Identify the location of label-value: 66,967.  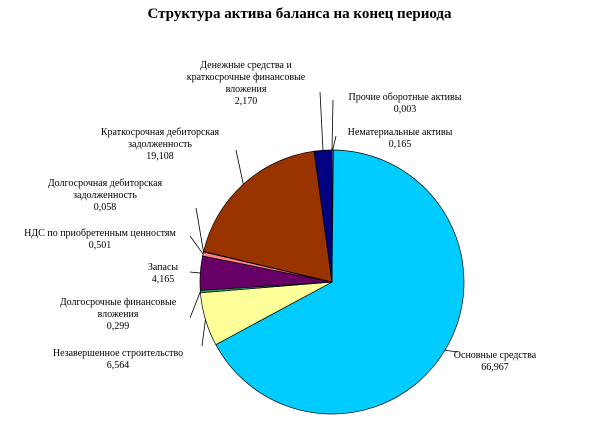
(495, 367).